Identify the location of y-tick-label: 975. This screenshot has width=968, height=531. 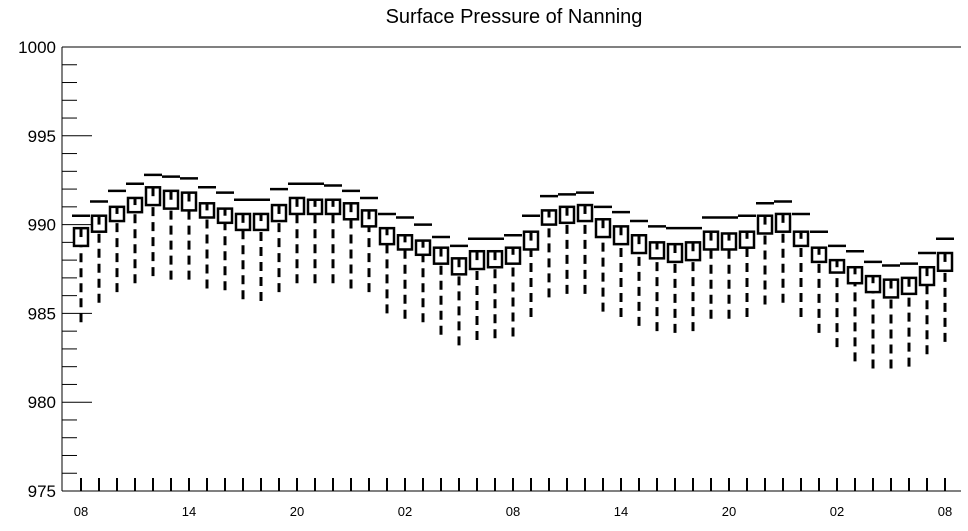
(42, 491).